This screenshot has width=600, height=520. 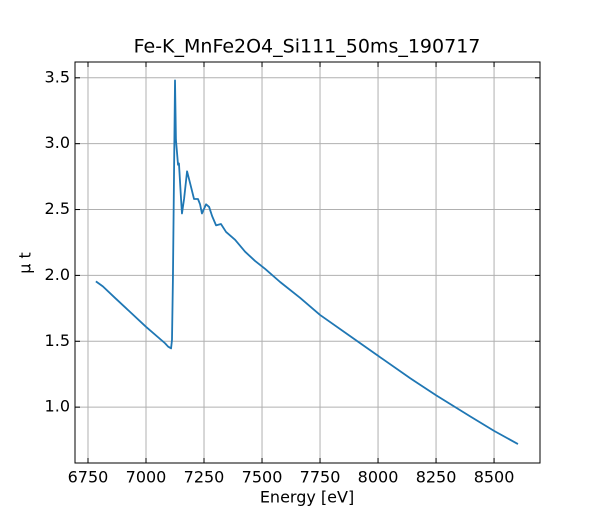 I want to click on y-tick-label: 3.0, so click(x=57, y=142).